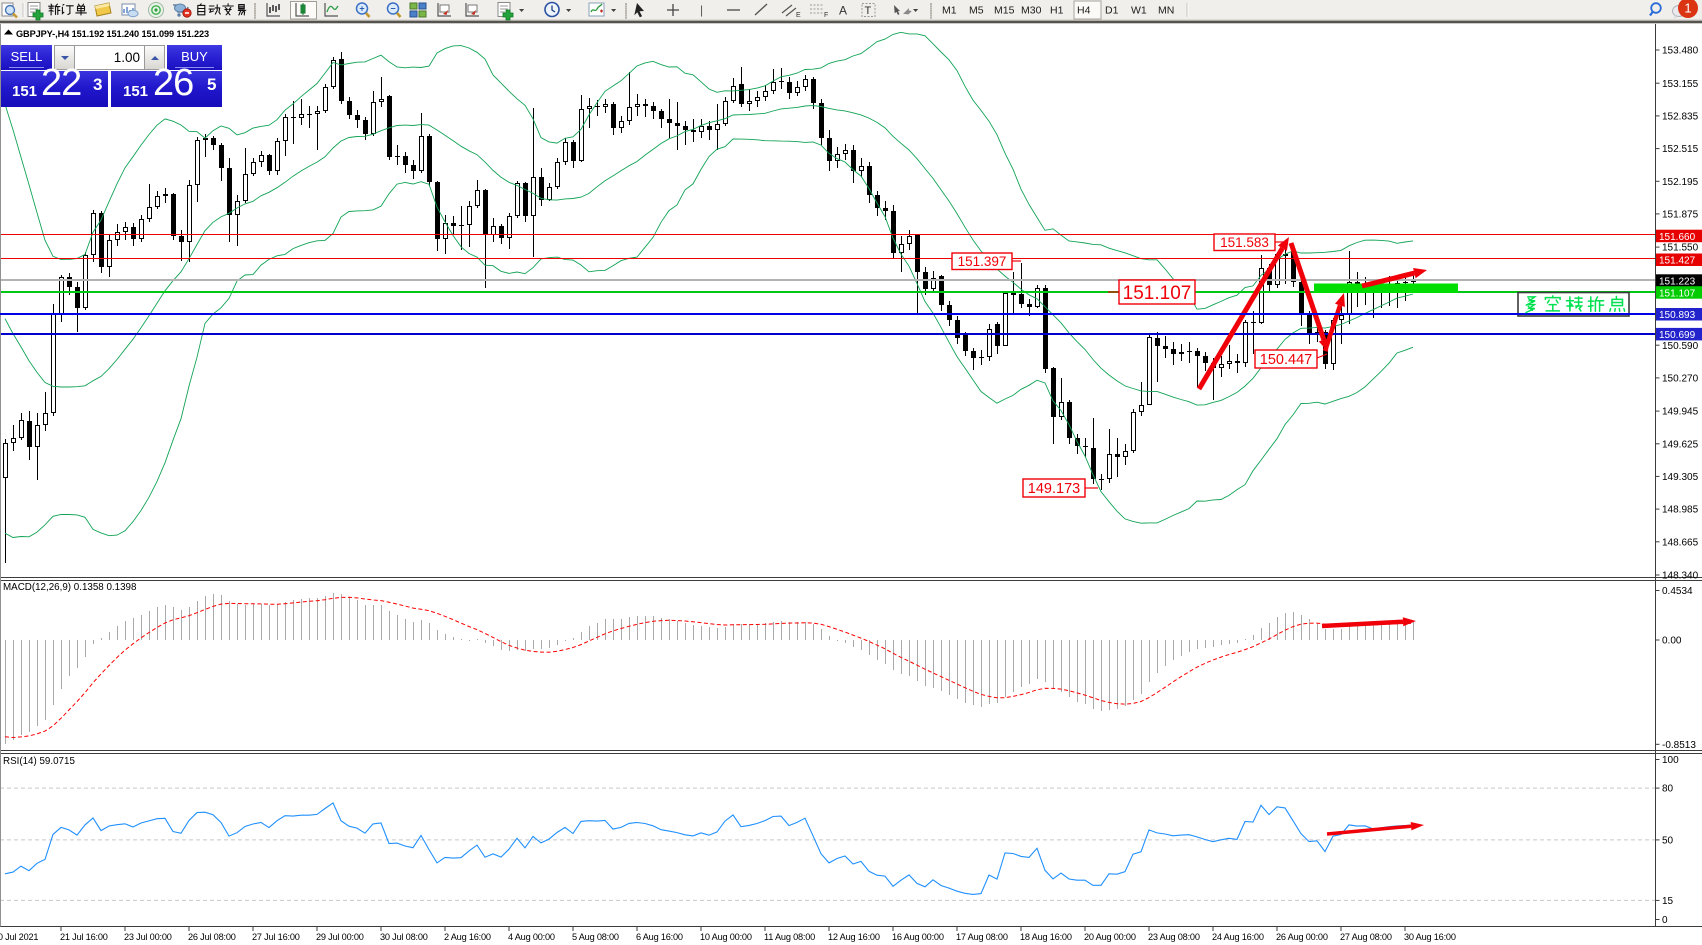  I want to click on svg-text: 26 Jul 08:00, so click(212, 937).